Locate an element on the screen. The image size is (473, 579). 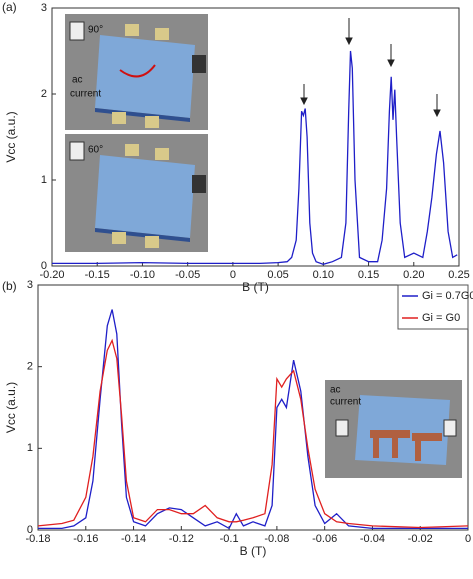
inset-a-bottom is located at coordinates (136, 193).